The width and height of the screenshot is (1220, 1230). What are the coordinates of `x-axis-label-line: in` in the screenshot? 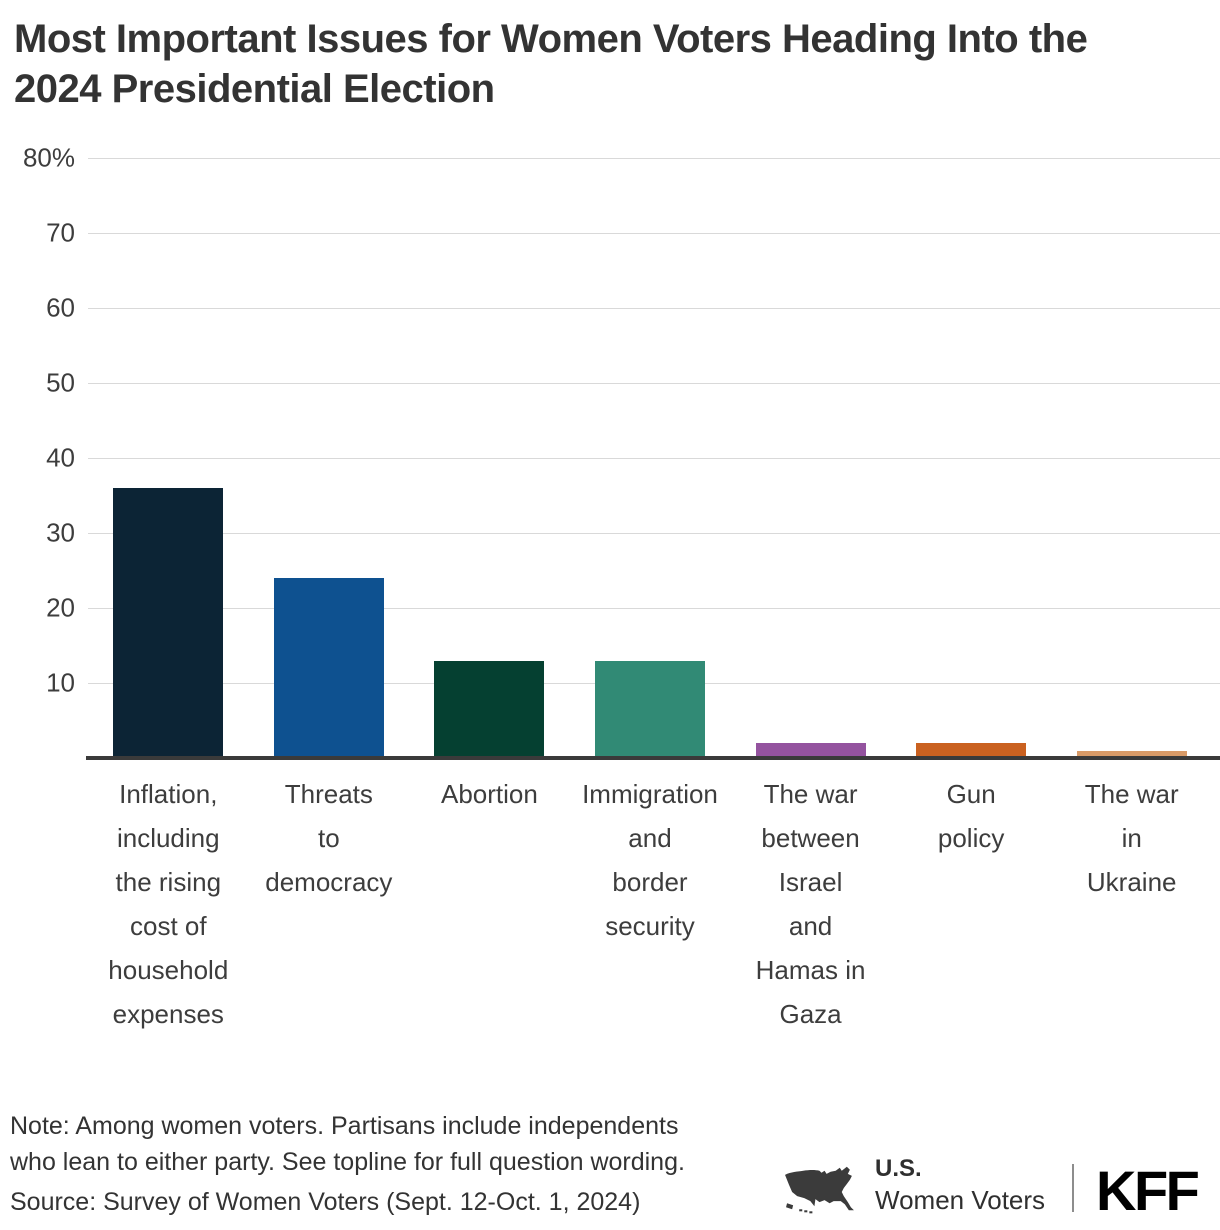 It's located at (1131, 838).